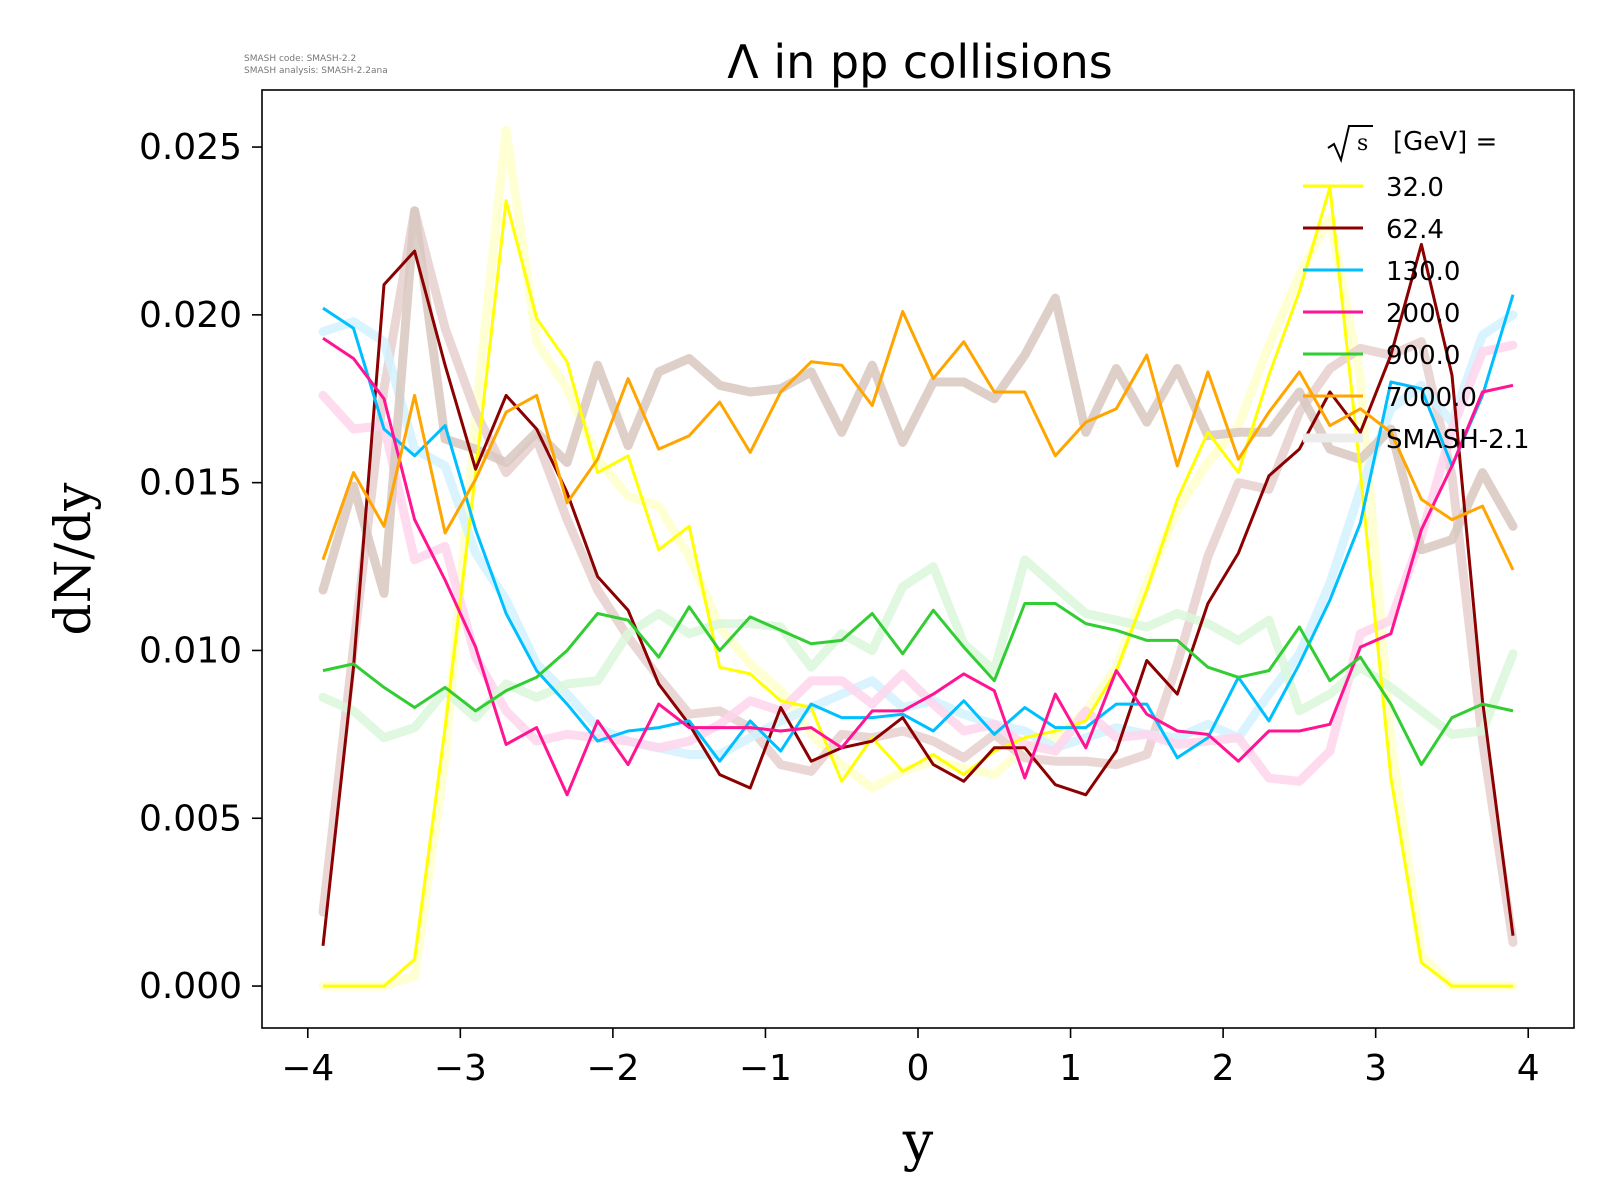 Image resolution: width=1600 pixels, height=1200 pixels. What do you see at coordinates (1423, 314) in the screenshot?
I see `legend-label-200.0: 200.0` at bounding box center [1423, 314].